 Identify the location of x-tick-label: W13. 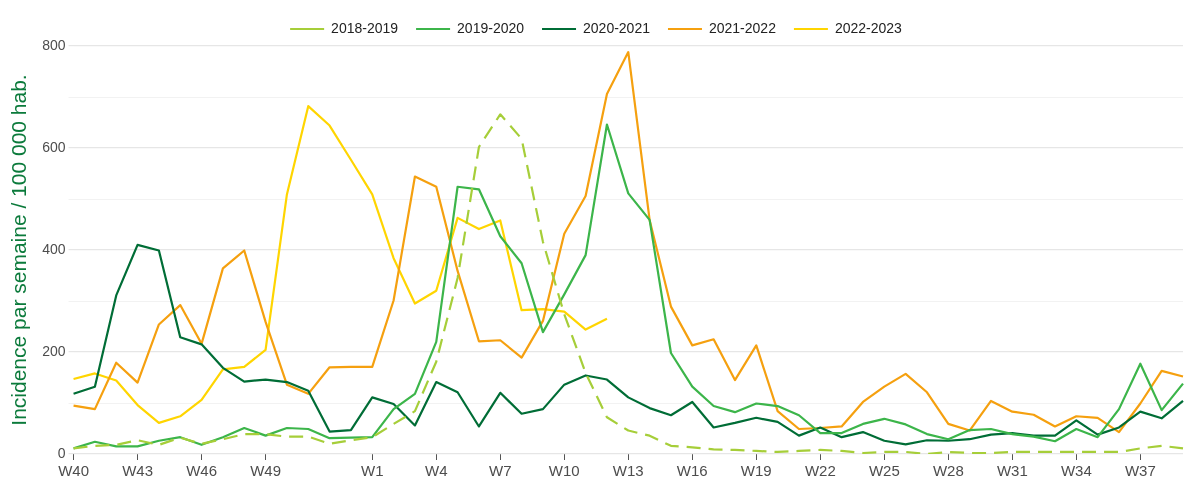
(628, 471).